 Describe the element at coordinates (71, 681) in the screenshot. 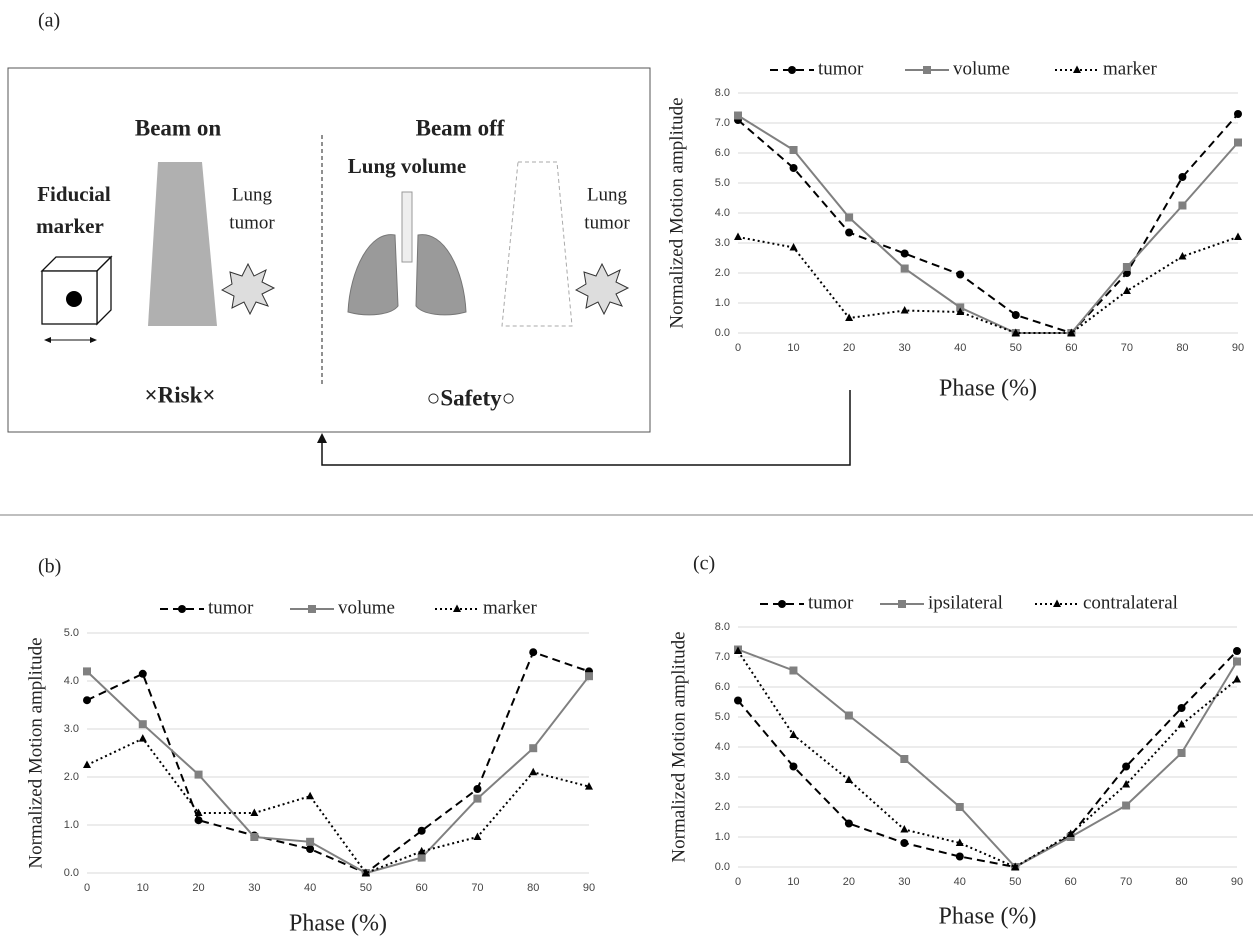

I see `y-tick-label: 4.0` at that location.